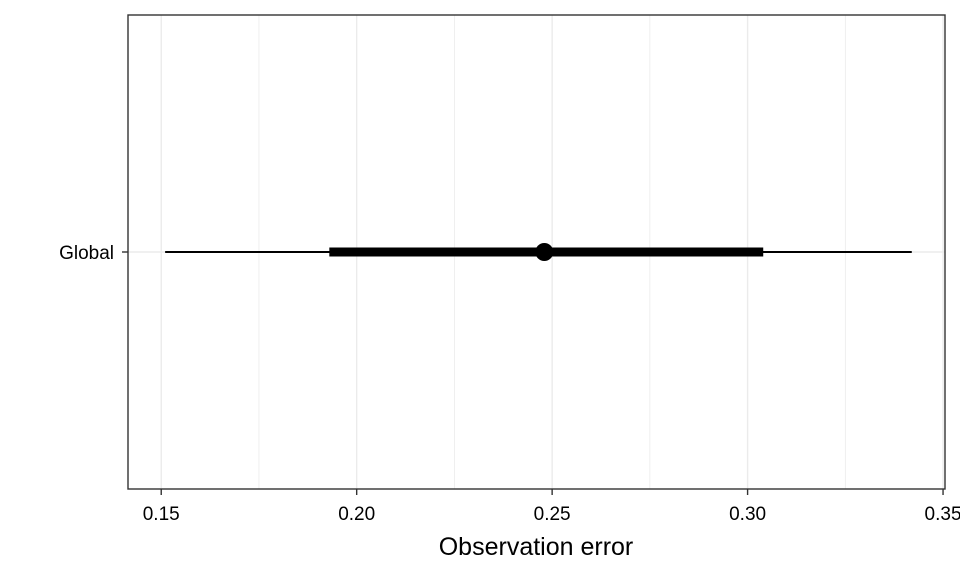 Image resolution: width=960 pixels, height=576 pixels. I want to click on x-axis: 0.15 0.20 0.25 0.30 0.35, so click(551, 507).